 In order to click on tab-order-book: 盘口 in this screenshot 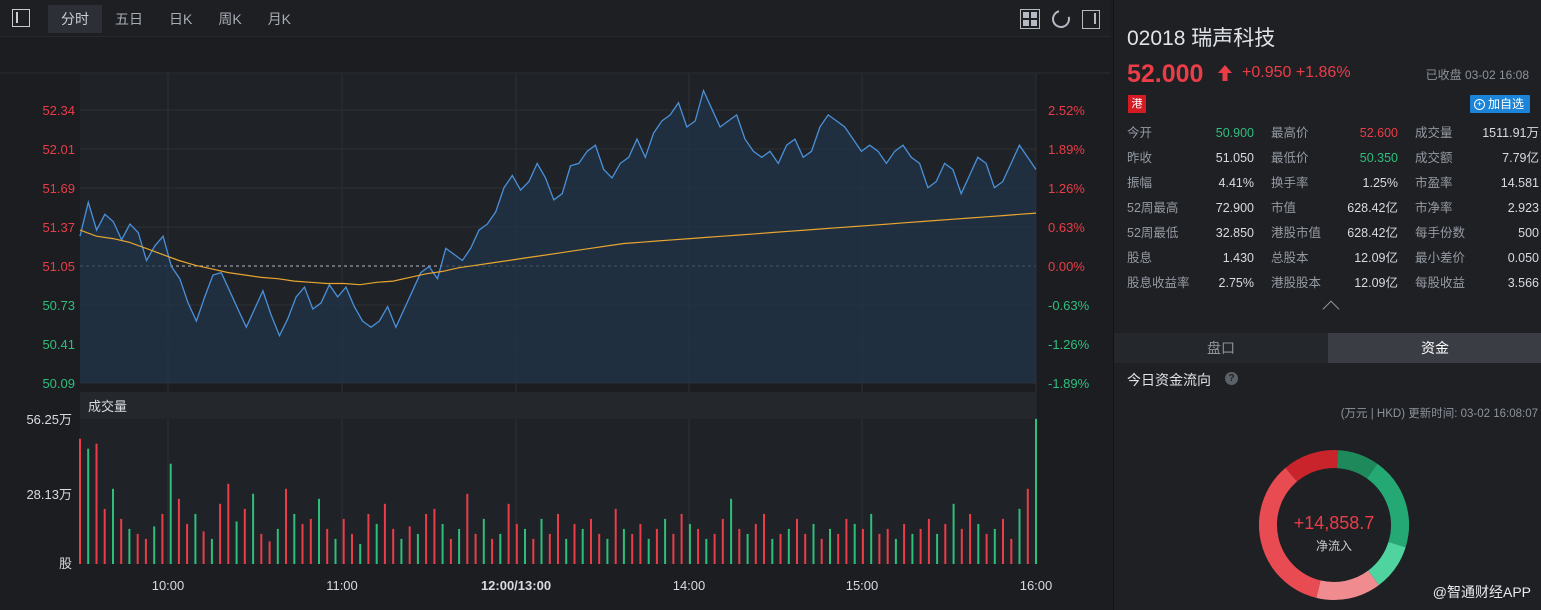, I will do `click(1221, 348)`.